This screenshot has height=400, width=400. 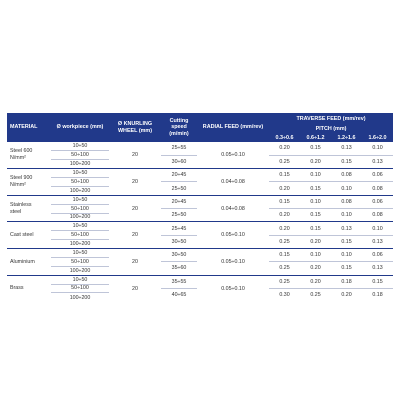 What do you see at coordinates (179, 161) in the screenshot?
I see `cutting-speed-cell: 30÷60` at bounding box center [179, 161].